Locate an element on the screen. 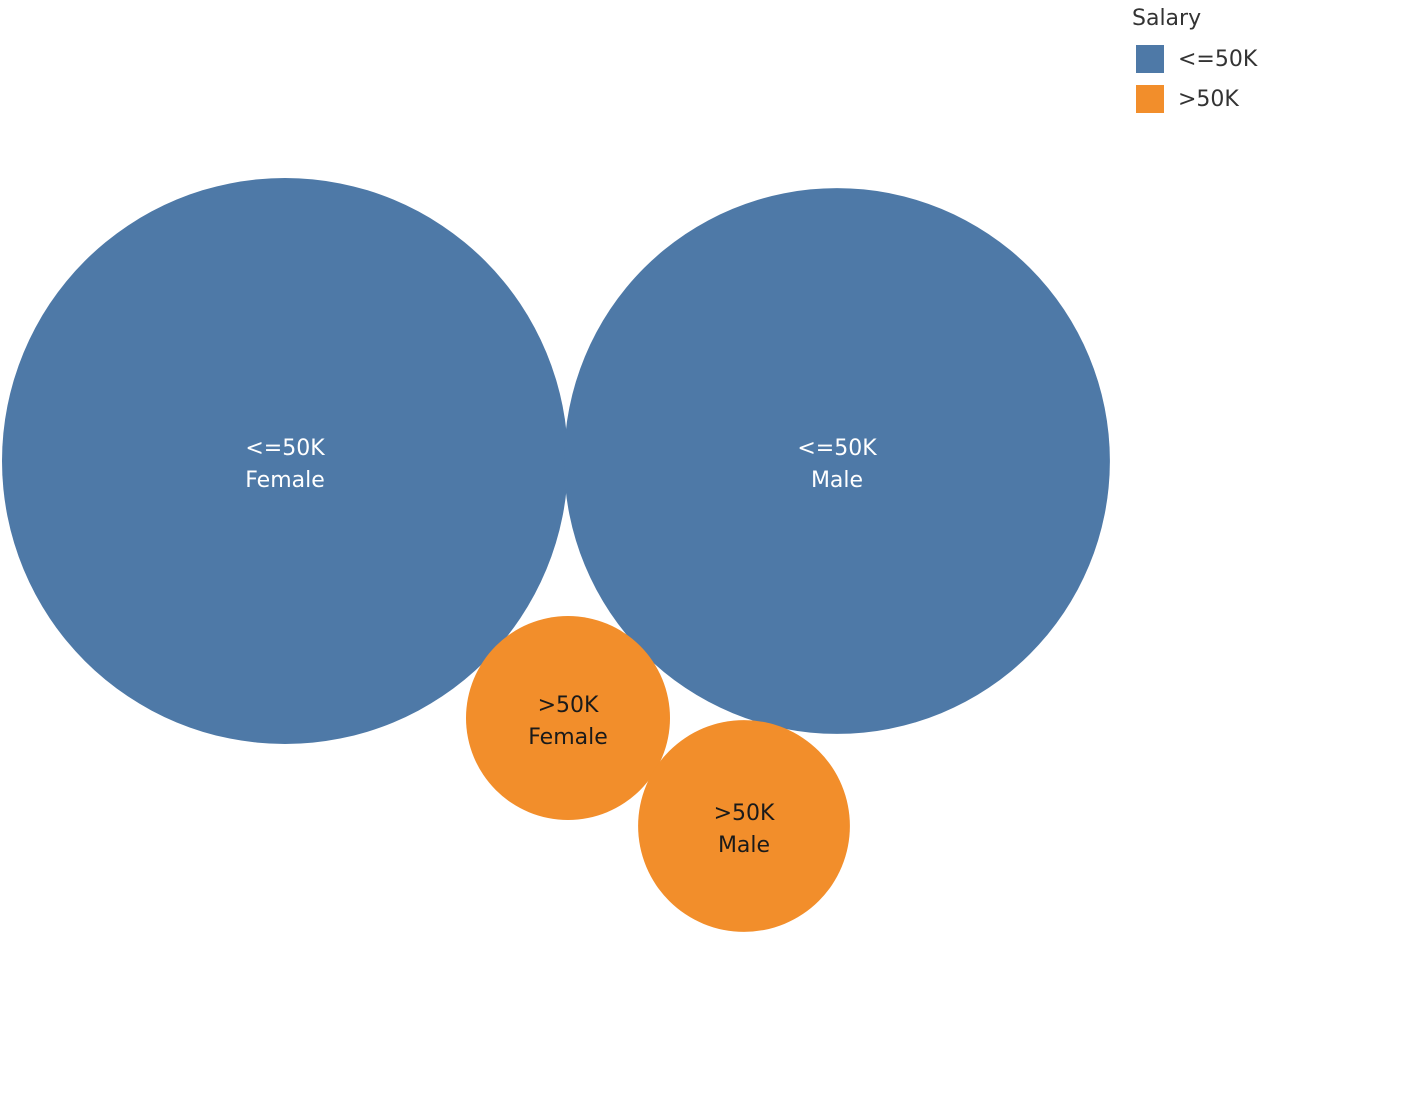 The height and width of the screenshot is (1110, 1410). bubble-gt50k-female: >50K Female is located at coordinates (568, 718).